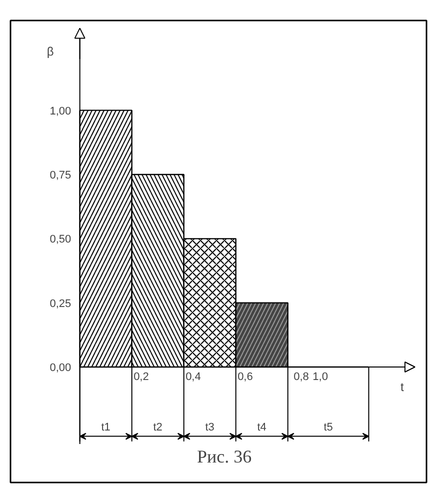 The height and width of the screenshot is (498, 442). What do you see at coordinates (157, 428) in the screenshot?
I see `x-tick-label: t2` at bounding box center [157, 428].